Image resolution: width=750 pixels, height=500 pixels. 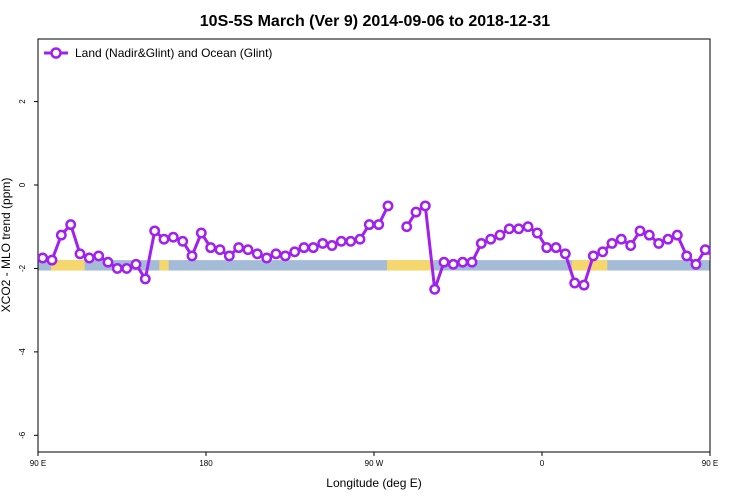 I want to click on x-axis: 90 E 180 90 W 0 90 E, so click(x=374, y=460).